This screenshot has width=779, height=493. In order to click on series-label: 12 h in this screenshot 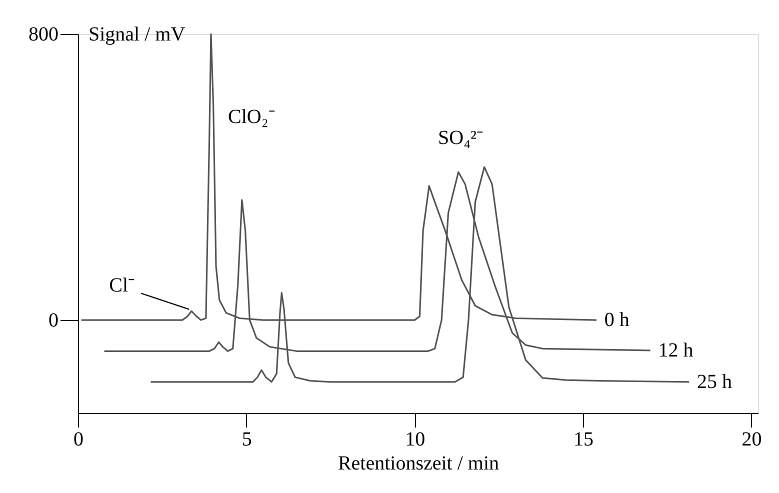, I will do `click(676, 350)`.